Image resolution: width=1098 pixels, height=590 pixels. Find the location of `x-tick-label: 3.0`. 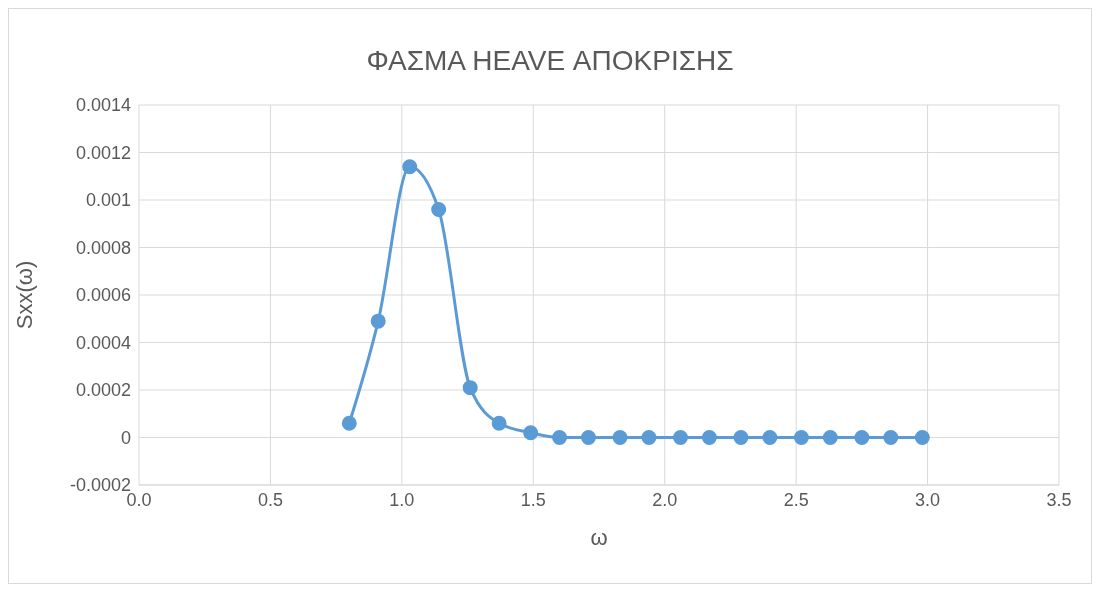

x-tick-label: 3.0 is located at coordinates (928, 499).